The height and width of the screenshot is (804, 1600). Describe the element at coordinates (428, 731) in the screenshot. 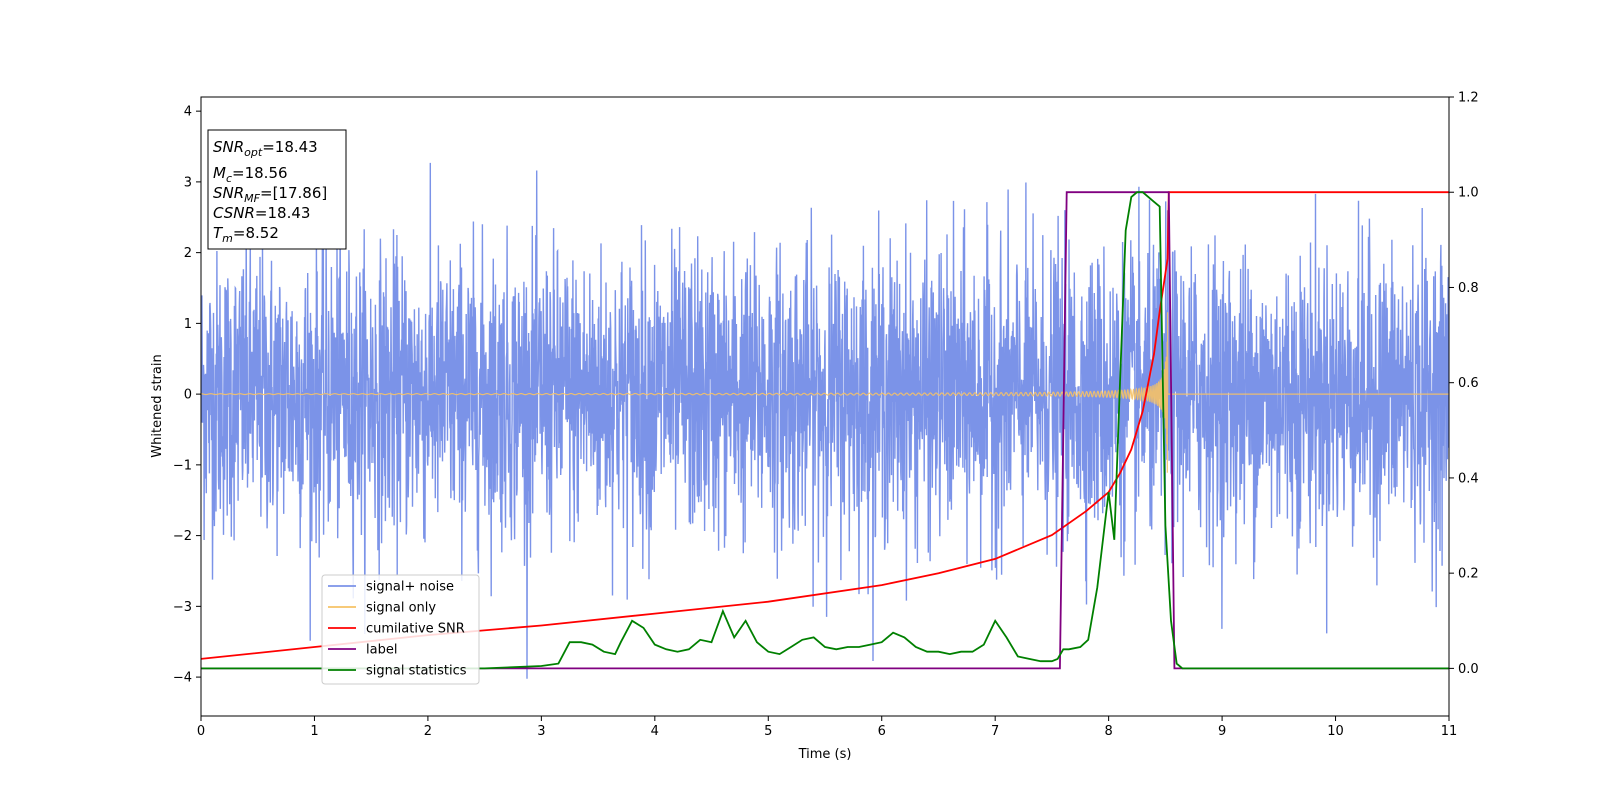

I see `x-tick-label: 2` at that location.